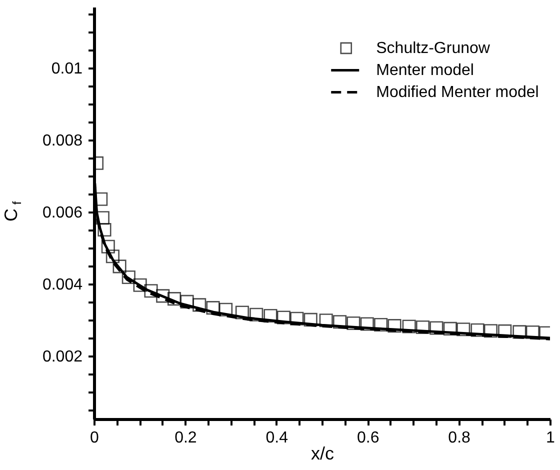 This screenshot has height=470, width=560. What do you see at coordinates (62, 357) in the screenshot?
I see `y-tick-label: 0.002` at bounding box center [62, 357].